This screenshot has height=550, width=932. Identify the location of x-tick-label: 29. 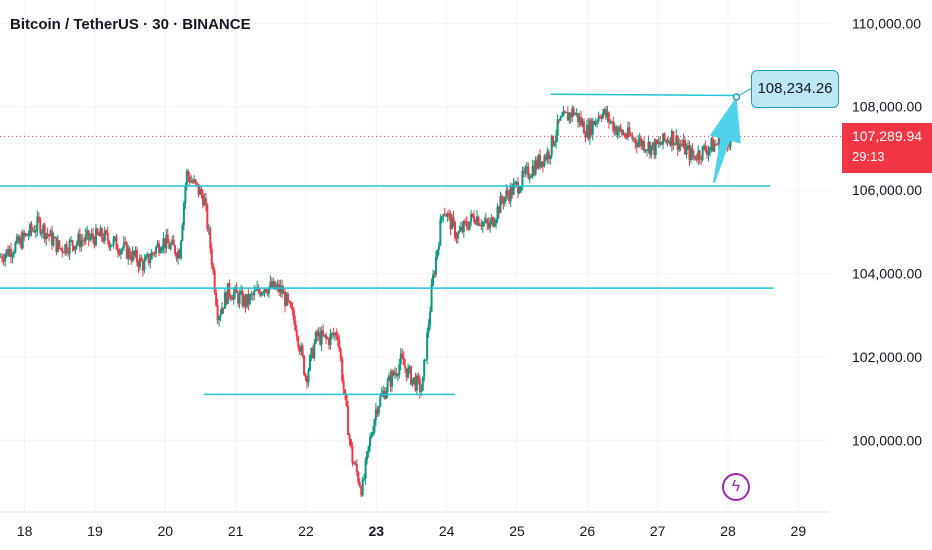
(799, 531).